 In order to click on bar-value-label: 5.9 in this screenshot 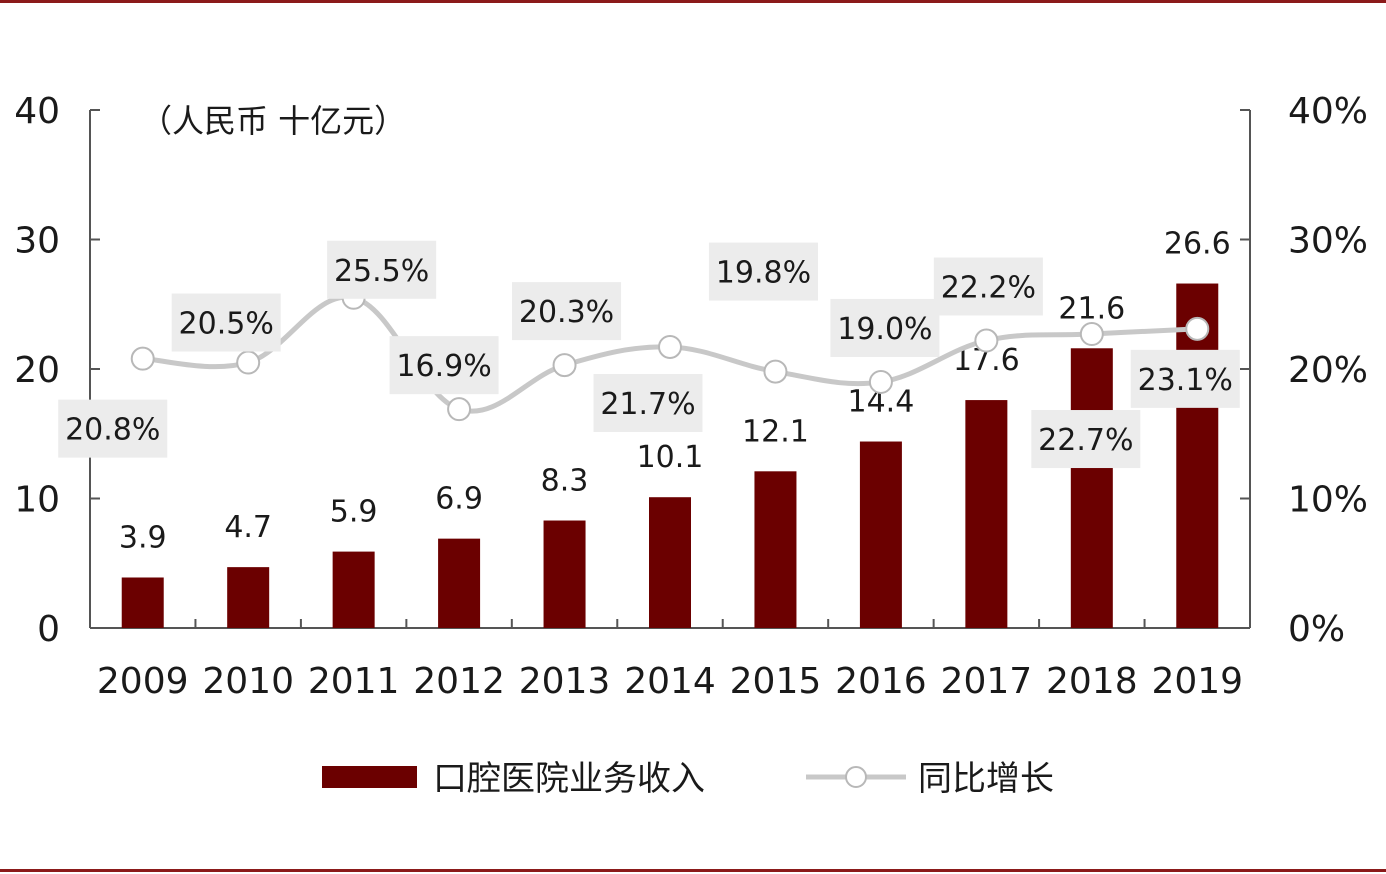, I will do `click(354, 512)`.